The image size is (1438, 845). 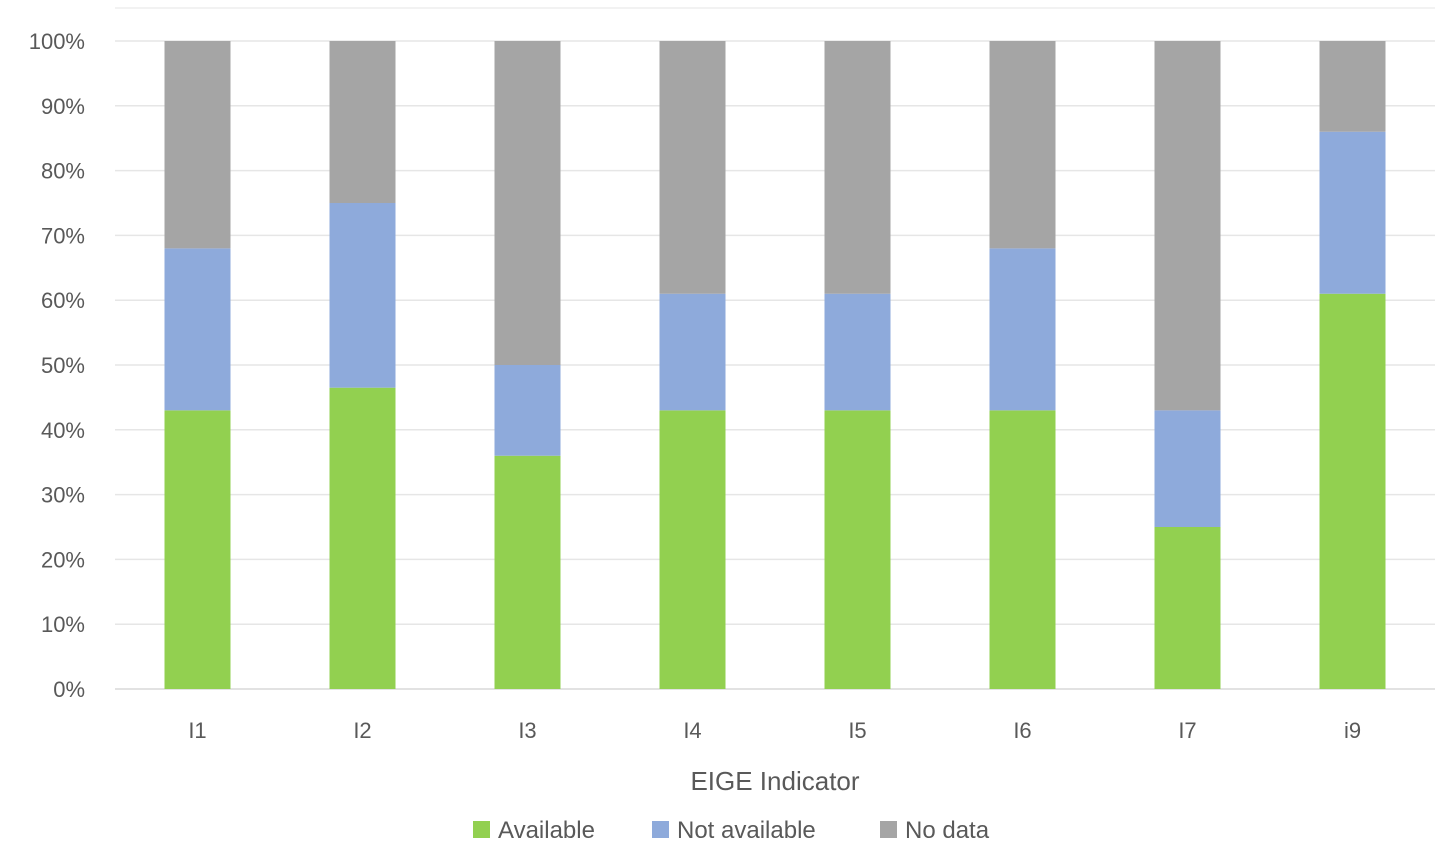 I want to click on y-tick-label: 60%, so click(x=63, y=300).